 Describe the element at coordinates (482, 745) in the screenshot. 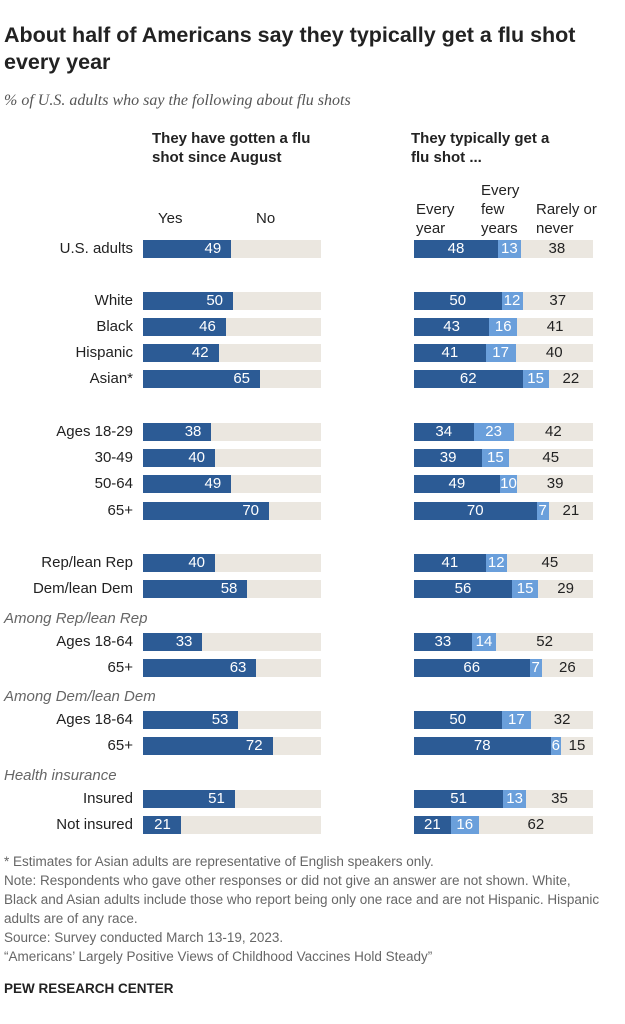

I see `value-label: 78` at that location.